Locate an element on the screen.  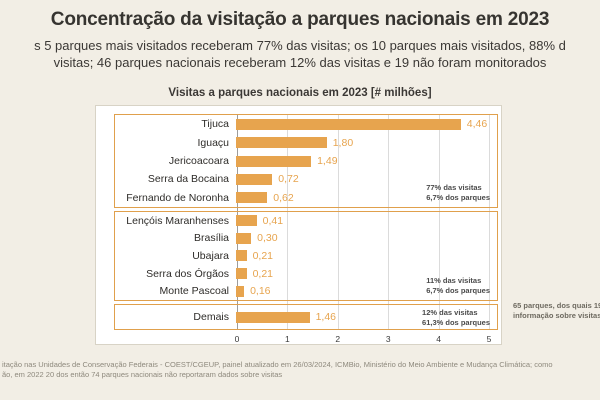
side-note-line-2: informação sobre visitas is located at coordinates (556, 315).